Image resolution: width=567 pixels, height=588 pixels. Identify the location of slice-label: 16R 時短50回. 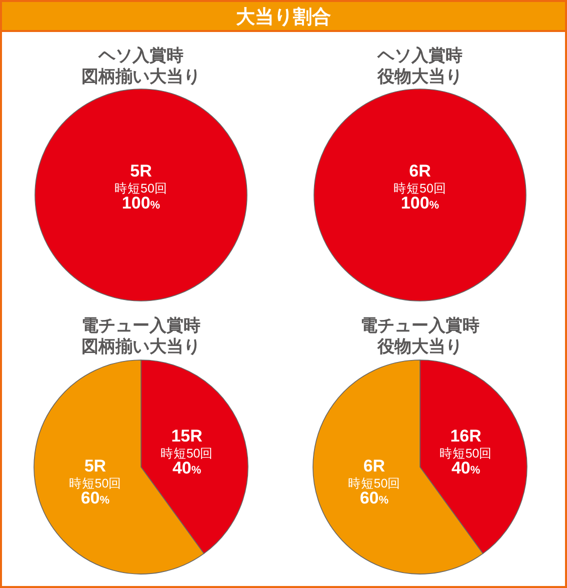
(465, 443).